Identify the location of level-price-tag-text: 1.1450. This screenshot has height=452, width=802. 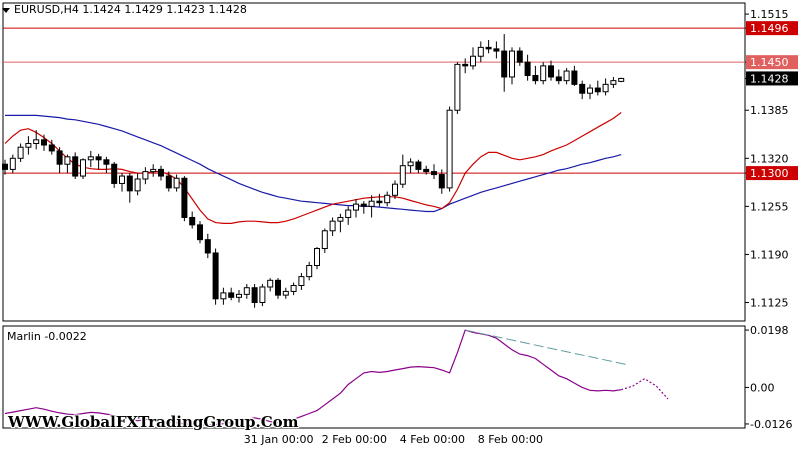
(769, 62).